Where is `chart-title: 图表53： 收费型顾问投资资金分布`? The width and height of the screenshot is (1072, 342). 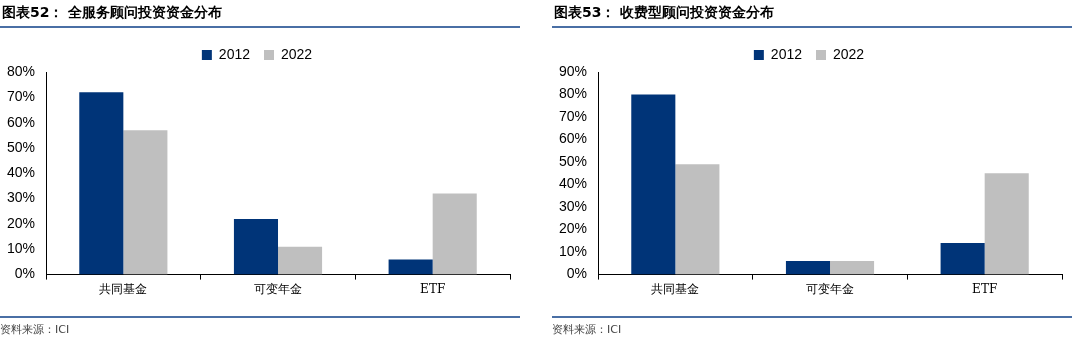
chart-title: 图表53： 收费型顾问投资资金分布 is located at coordinates (812, 14).